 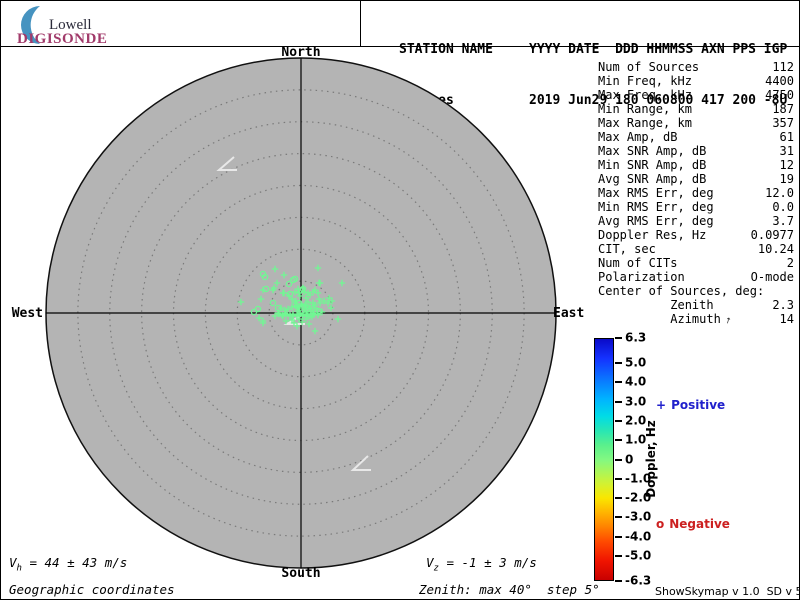 What do you see at coordinates (636, 439) in the screenshot?
I see `colorbar-tick-label: 1.0` at bounding box center [636, 439].